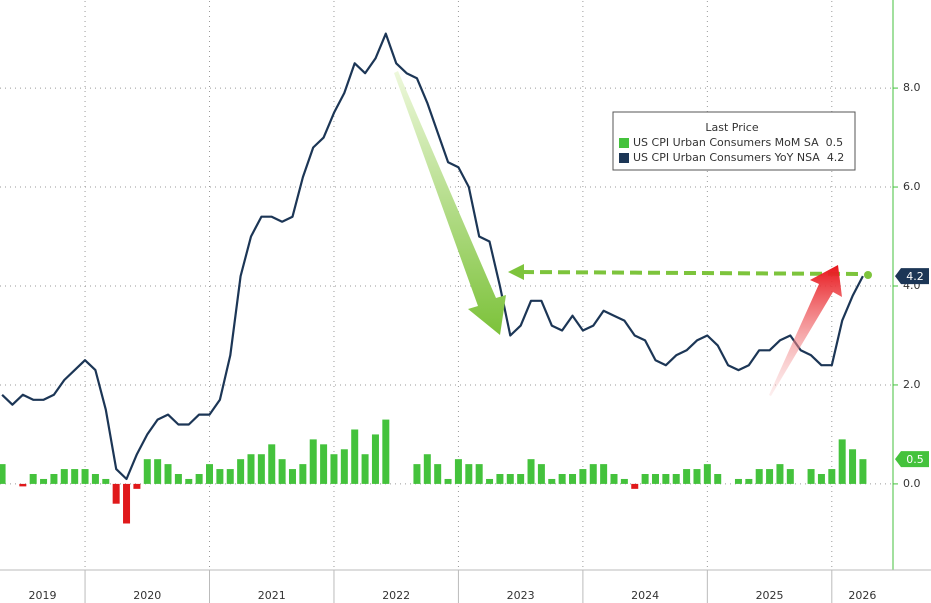 This screenshot has height=603, width=931. What do you see at coordinates (692, 273) in the screenshot?
I see `dashed-arrow` at bounding box center [692, 273].